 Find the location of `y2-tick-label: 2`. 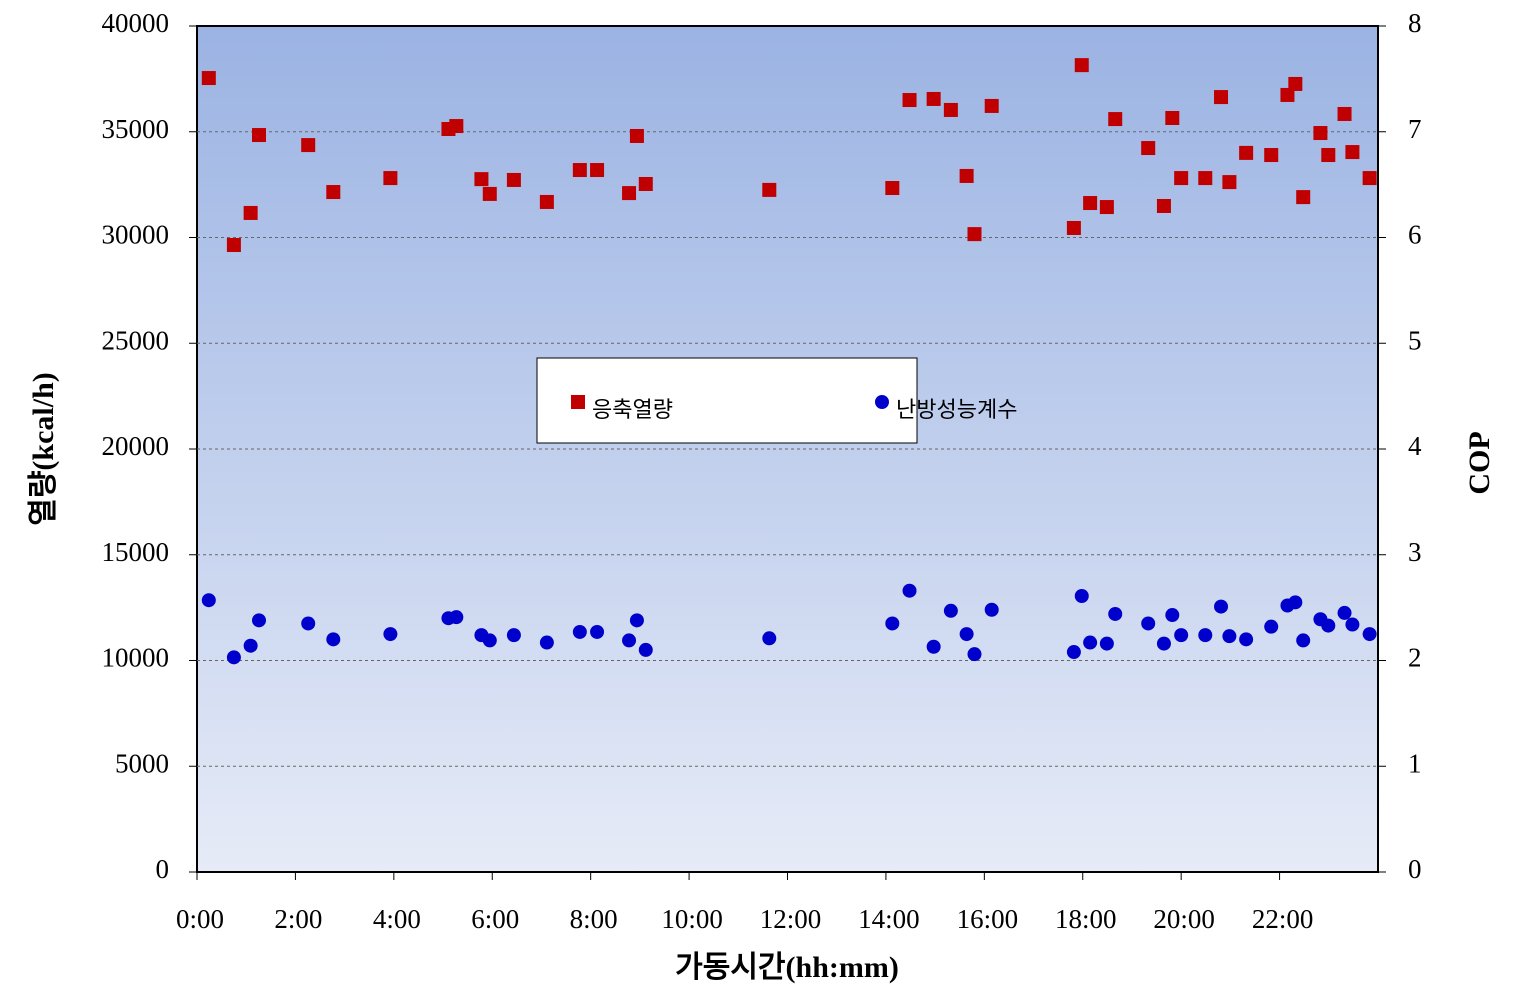

y2-tick-label: 2 is located at coordinates (1415, 658).